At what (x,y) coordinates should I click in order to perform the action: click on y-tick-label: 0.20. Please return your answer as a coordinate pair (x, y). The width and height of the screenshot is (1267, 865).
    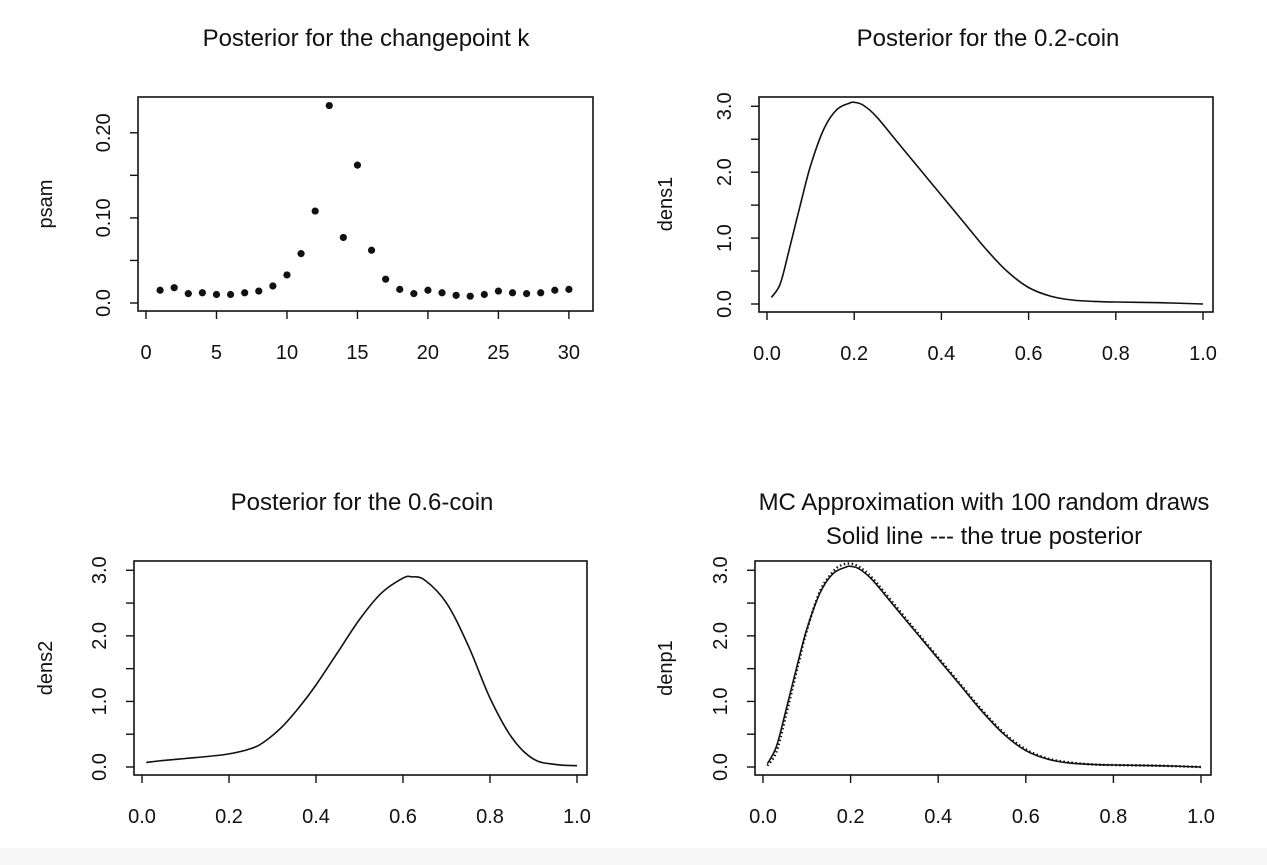
    Looking at the image, I should click on (104, 132).